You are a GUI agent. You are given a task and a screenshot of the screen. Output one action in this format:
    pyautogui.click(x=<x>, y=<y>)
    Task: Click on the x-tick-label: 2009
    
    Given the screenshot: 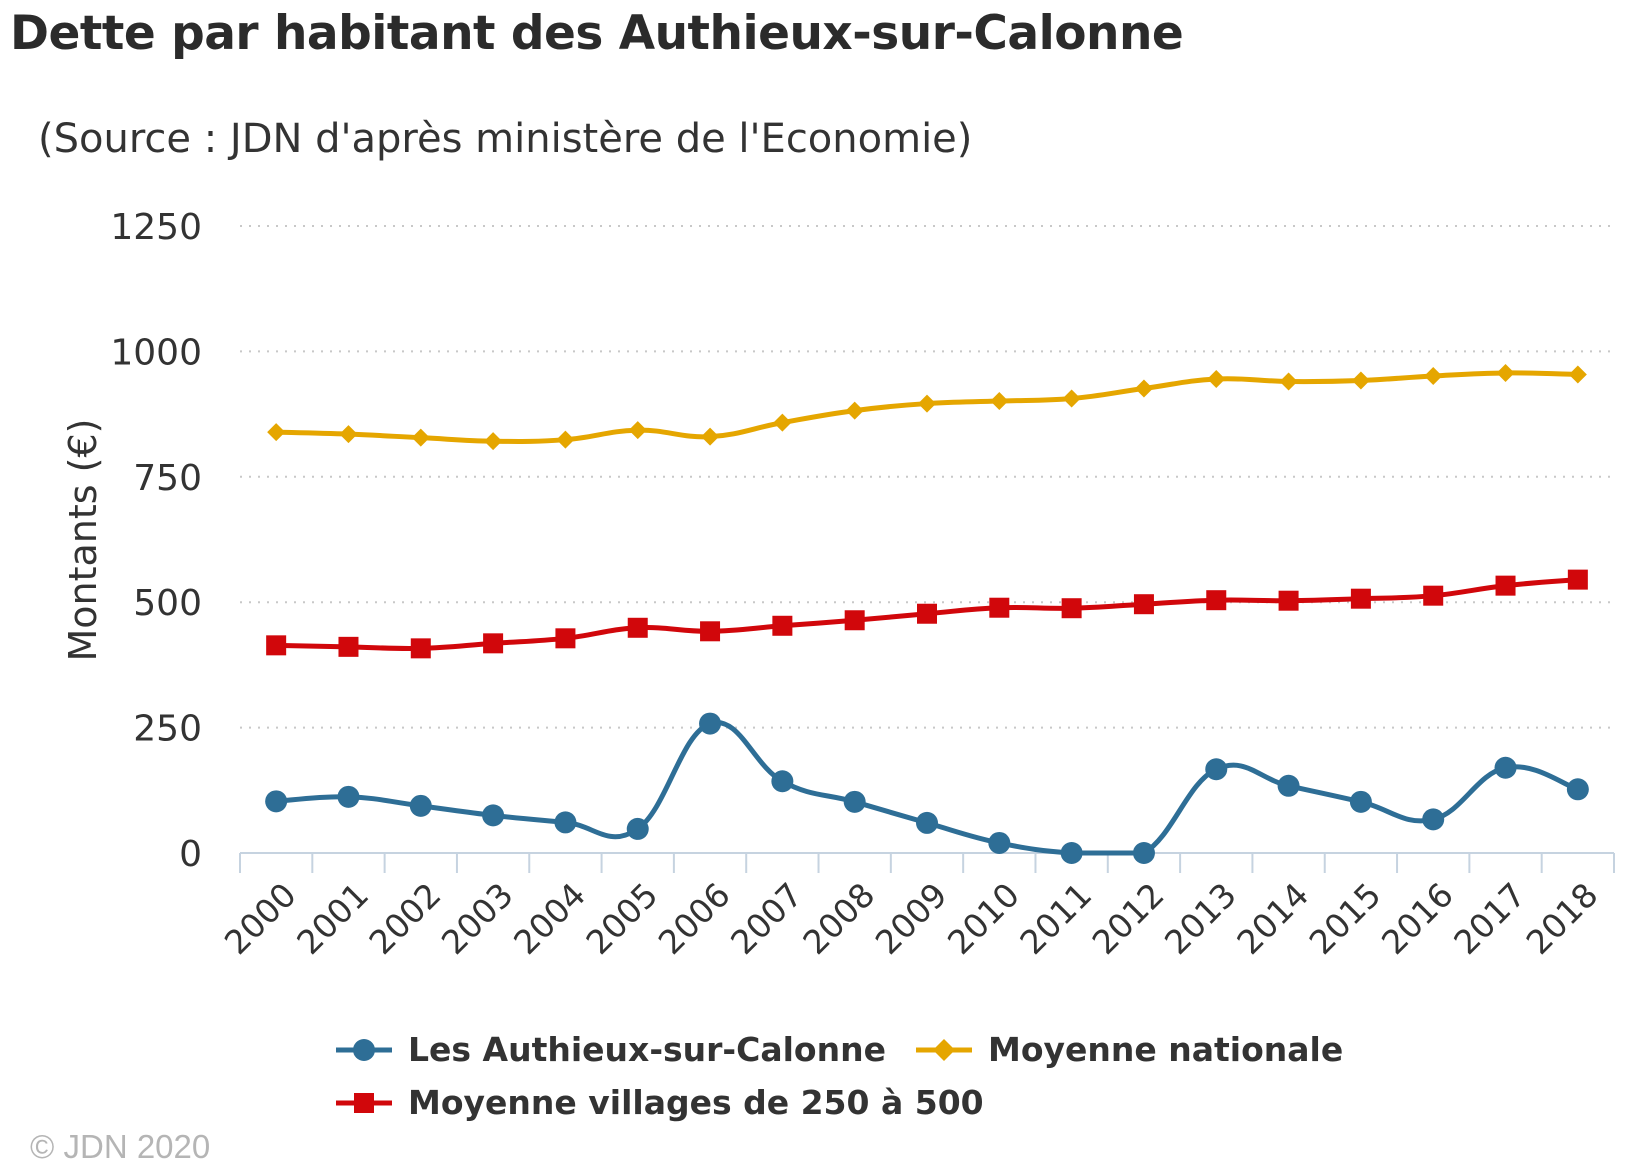 What is the action you would take?
    pyautogui.click(x=911, y=918)
    